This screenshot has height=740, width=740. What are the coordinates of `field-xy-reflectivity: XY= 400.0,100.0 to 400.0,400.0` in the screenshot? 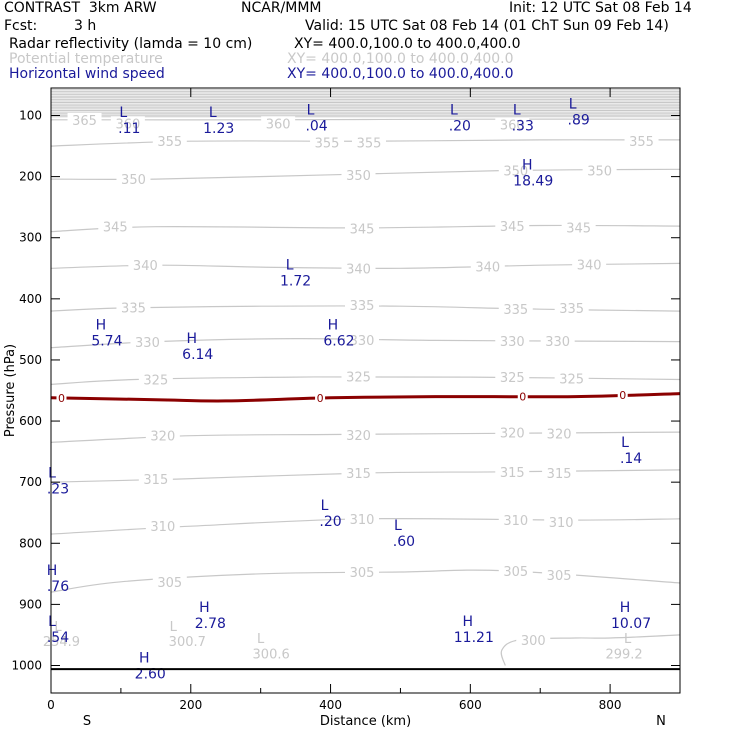 It's located at (407, 44).